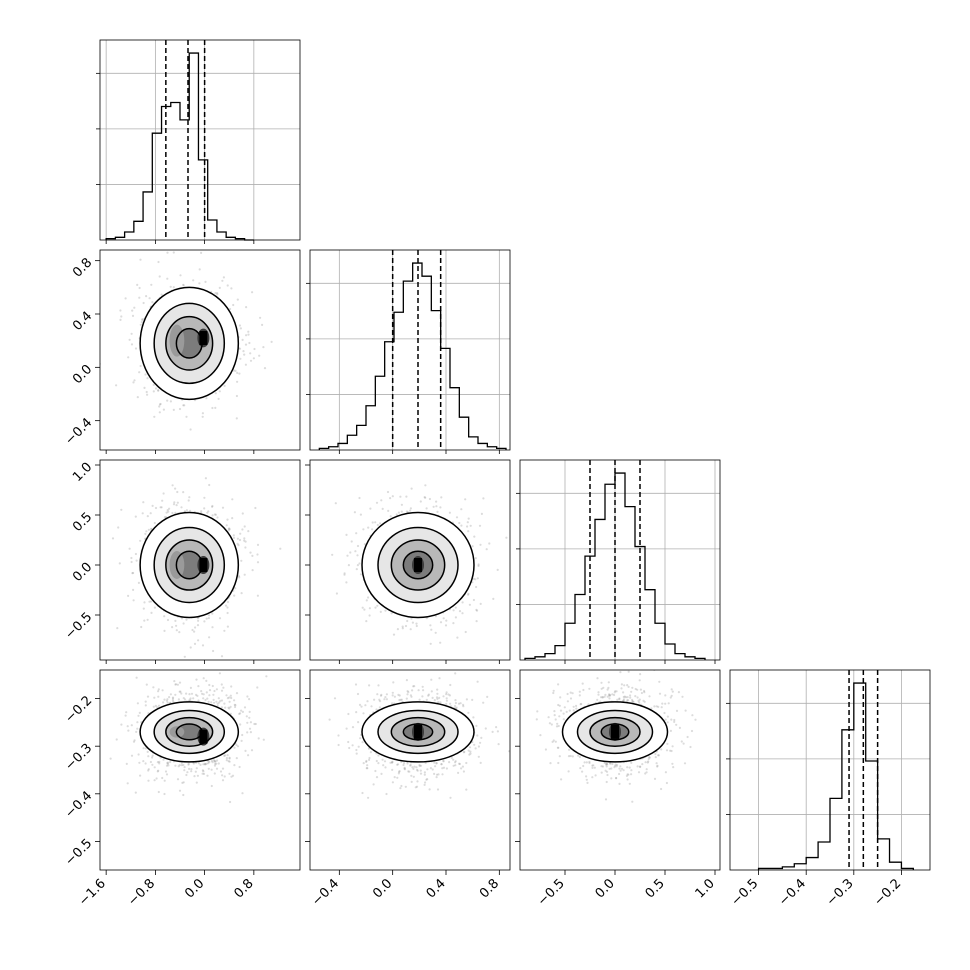 The width and height of the screenshot is (970, 970). What do you see at coordinates (179, 146) in the screenshot?
I see `histogram-step` at bounding box center [179, 146].